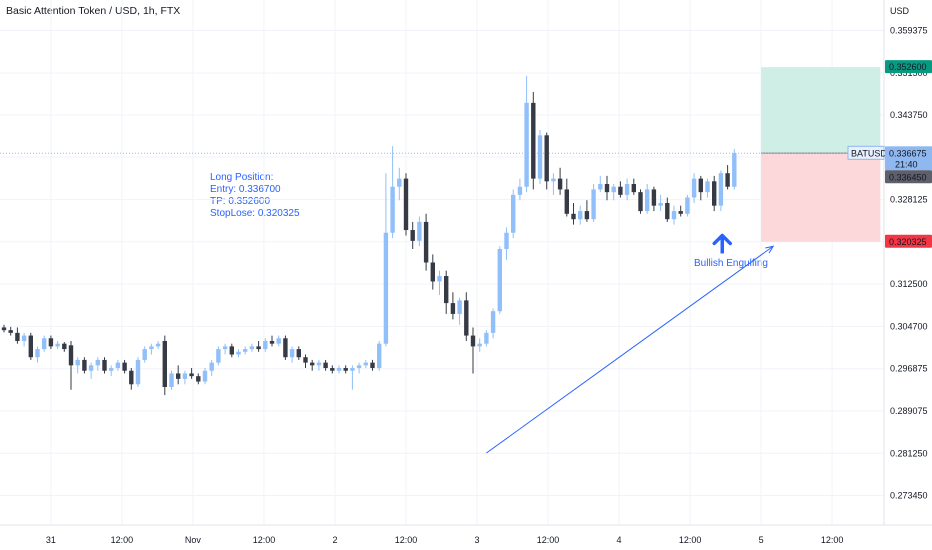  I want to click on x-tick-label: 5, so click(761, 540).